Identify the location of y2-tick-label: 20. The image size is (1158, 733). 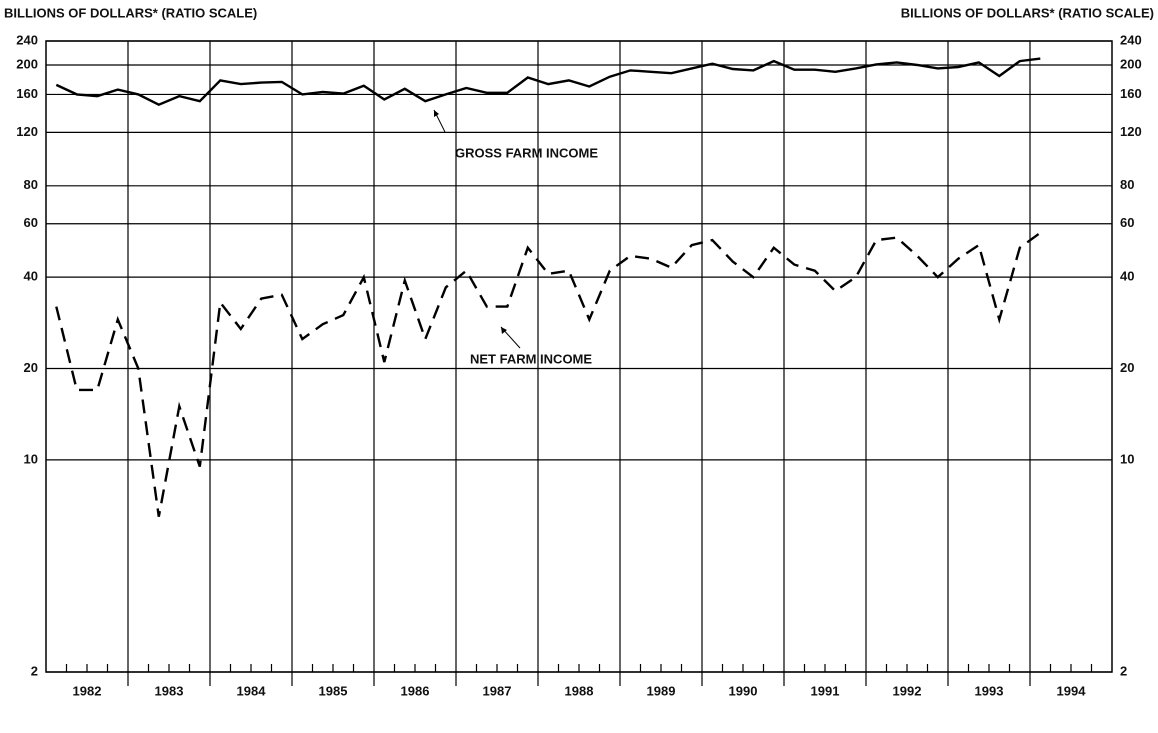
(1127, 367).